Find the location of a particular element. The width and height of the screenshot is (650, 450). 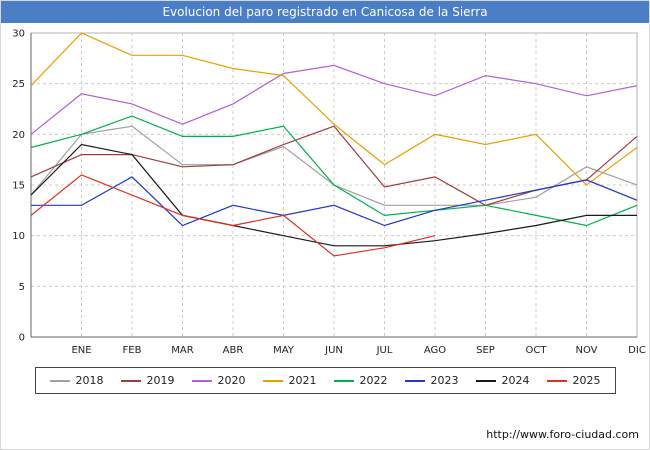

x-tick-label: ENE is located at coordinates (81, 350).